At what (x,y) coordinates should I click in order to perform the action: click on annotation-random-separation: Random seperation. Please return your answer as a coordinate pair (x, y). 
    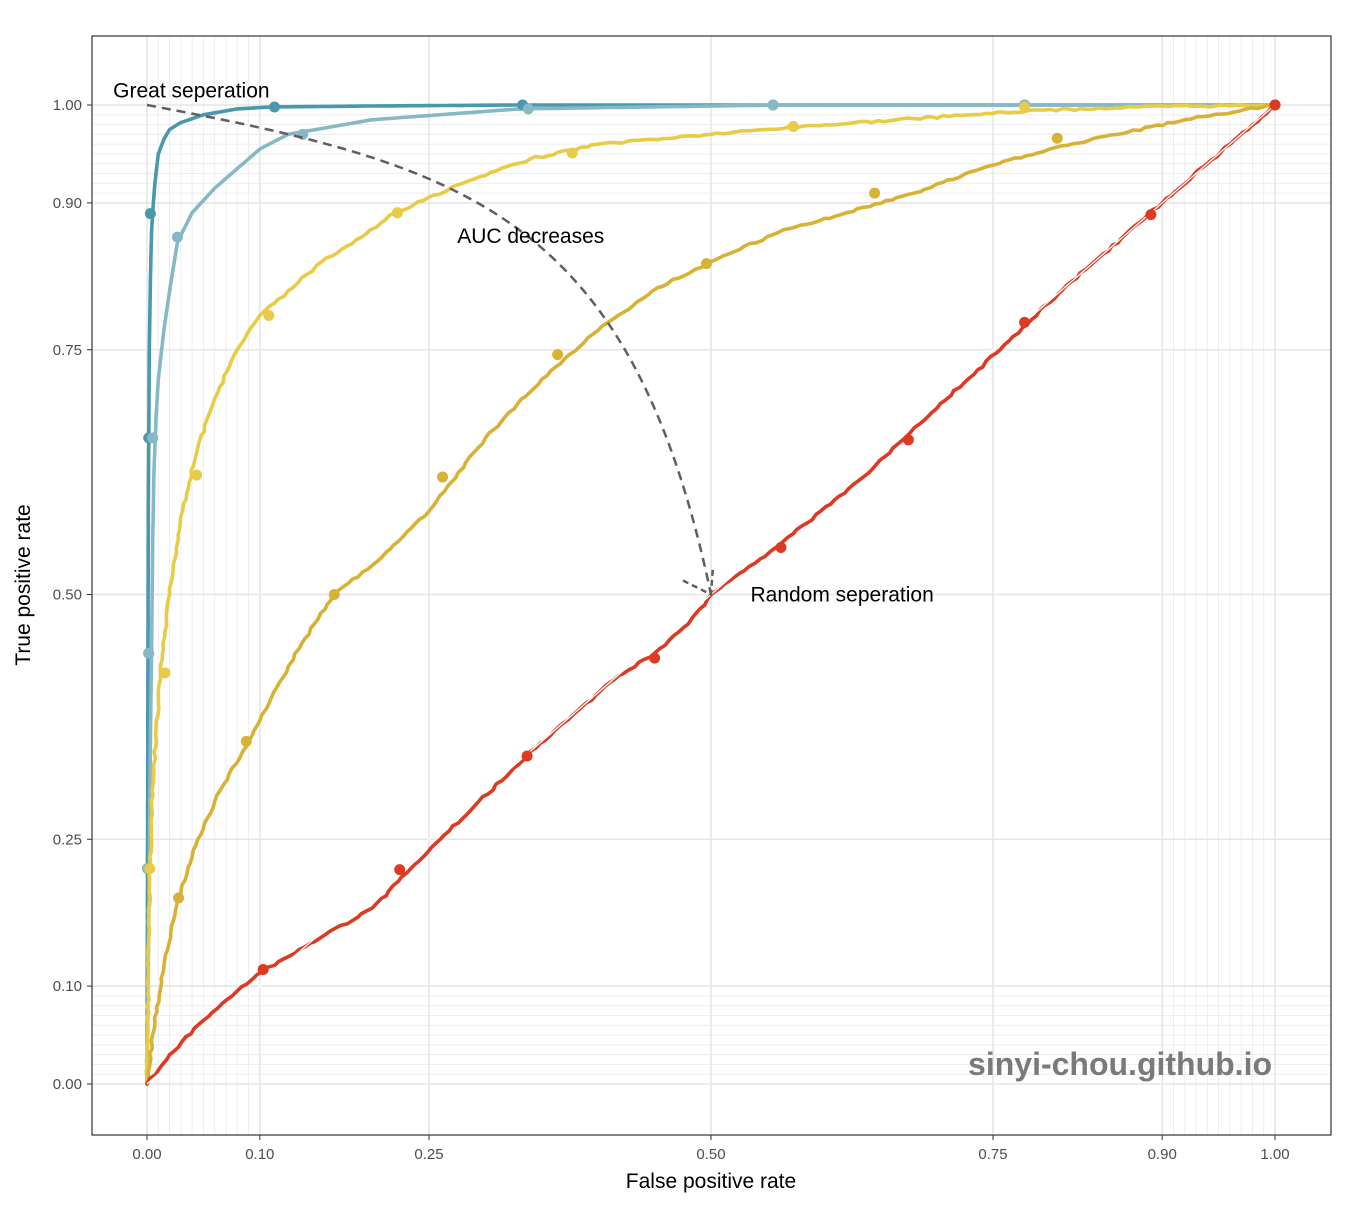
    Looking at the image, I should click on (841, 595).